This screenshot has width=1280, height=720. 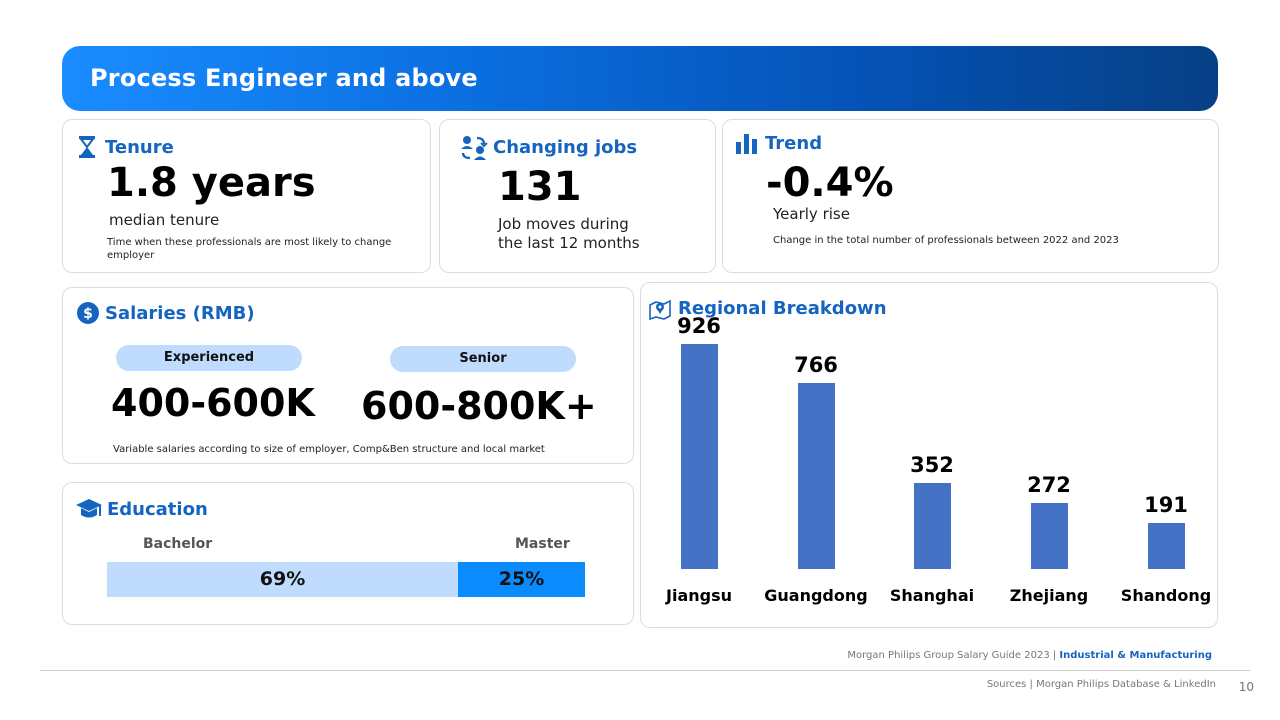 What do you see at coordinates (211, 183) in the screenshot?
I see `tenure-value: 1.8 years` at bounding box center [211, 183].